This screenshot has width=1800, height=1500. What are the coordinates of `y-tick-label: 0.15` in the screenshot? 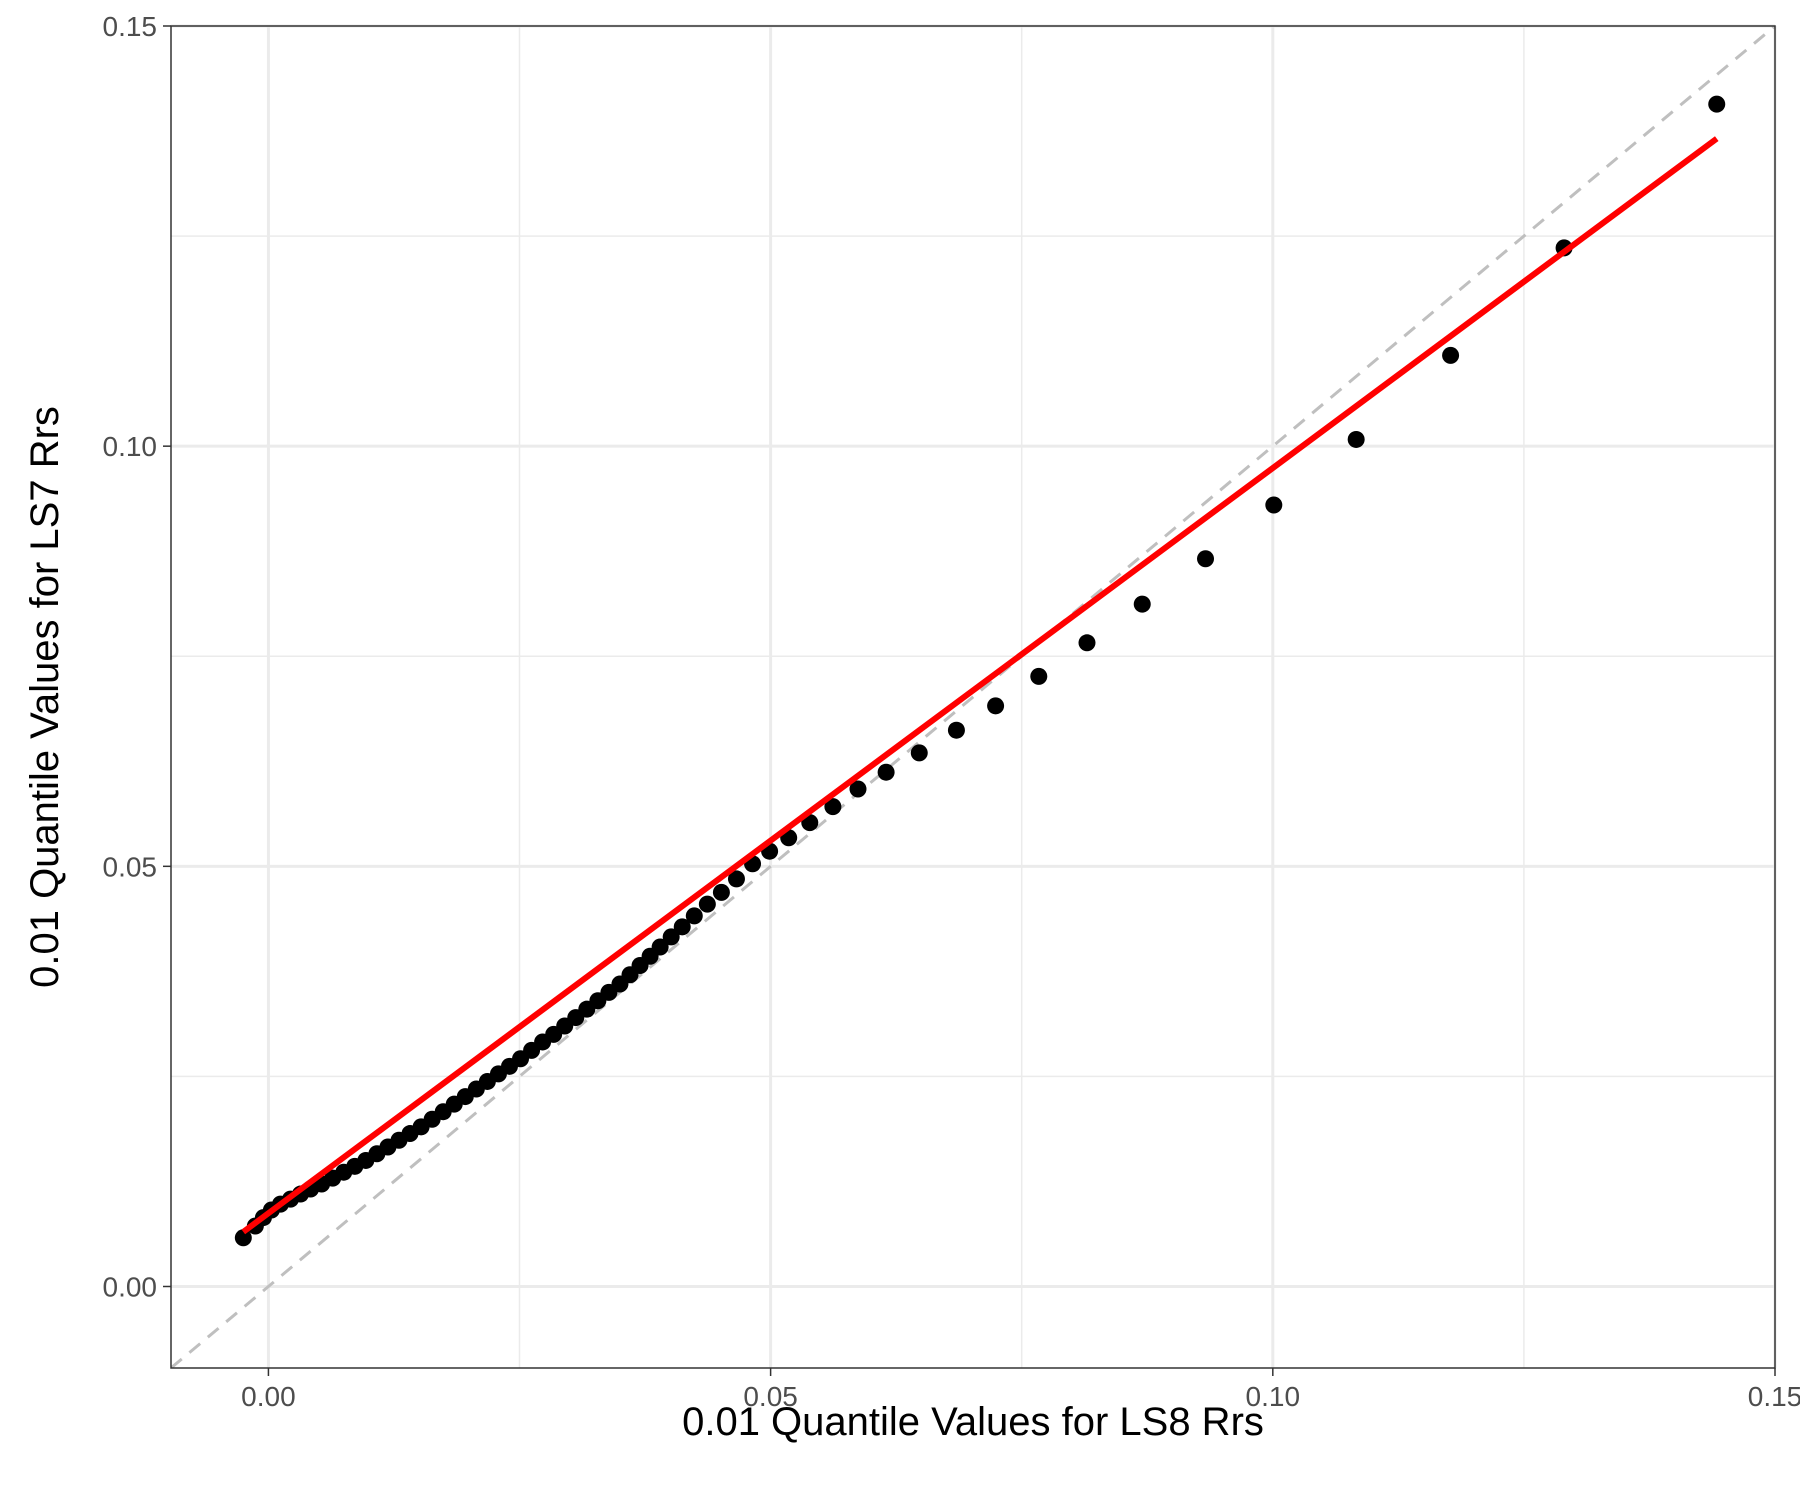 It's located at (130, 26).